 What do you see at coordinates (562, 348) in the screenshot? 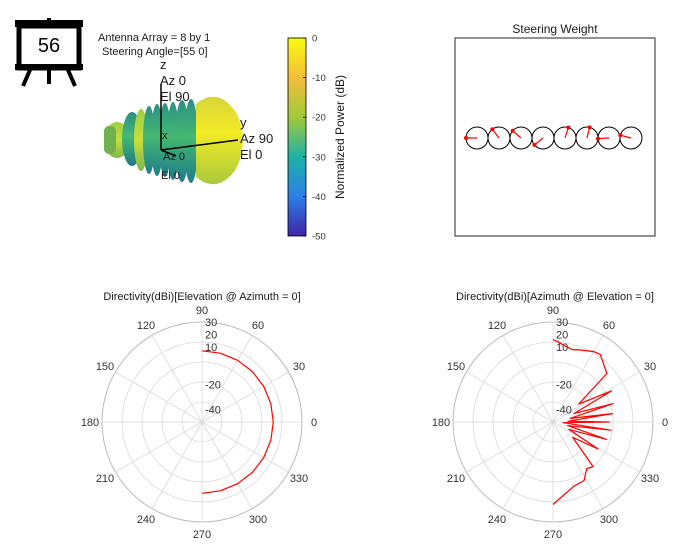
I see `polar-radial-label: 10` at bounding box center [562, 348].